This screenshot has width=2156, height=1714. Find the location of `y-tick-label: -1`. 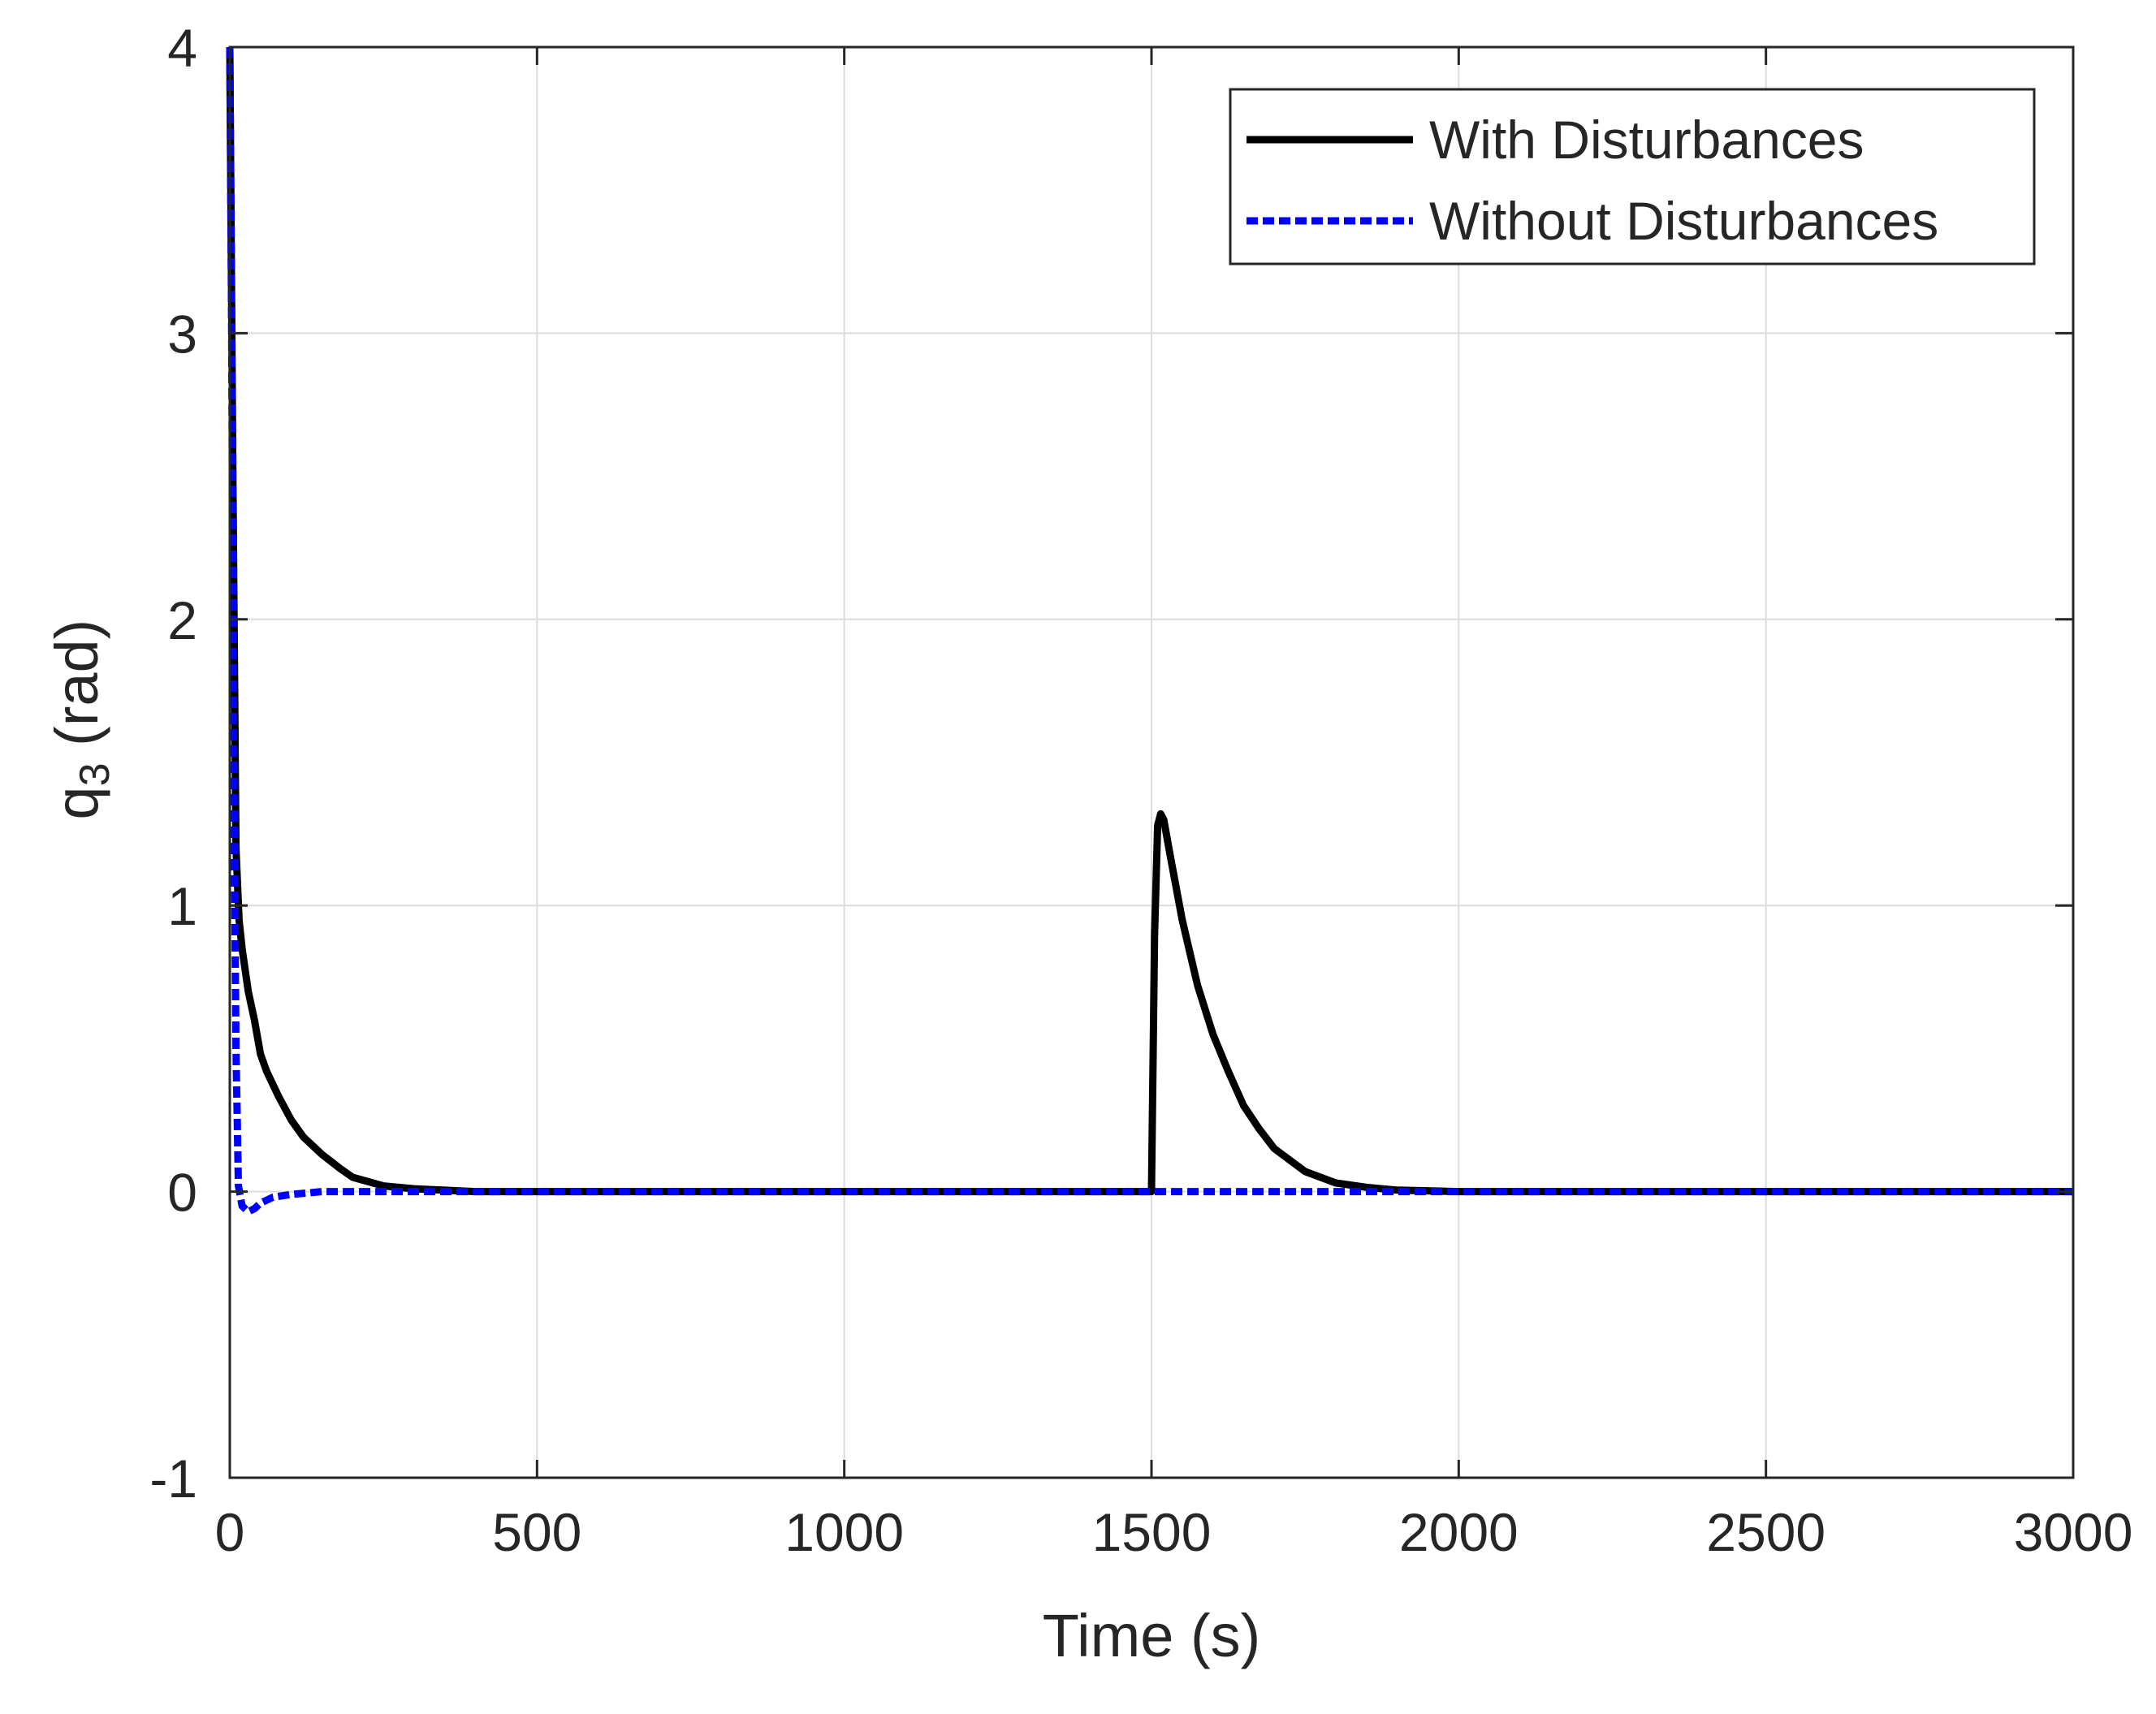

y-tick-label: -1 is located at coordinates (173, 1478).